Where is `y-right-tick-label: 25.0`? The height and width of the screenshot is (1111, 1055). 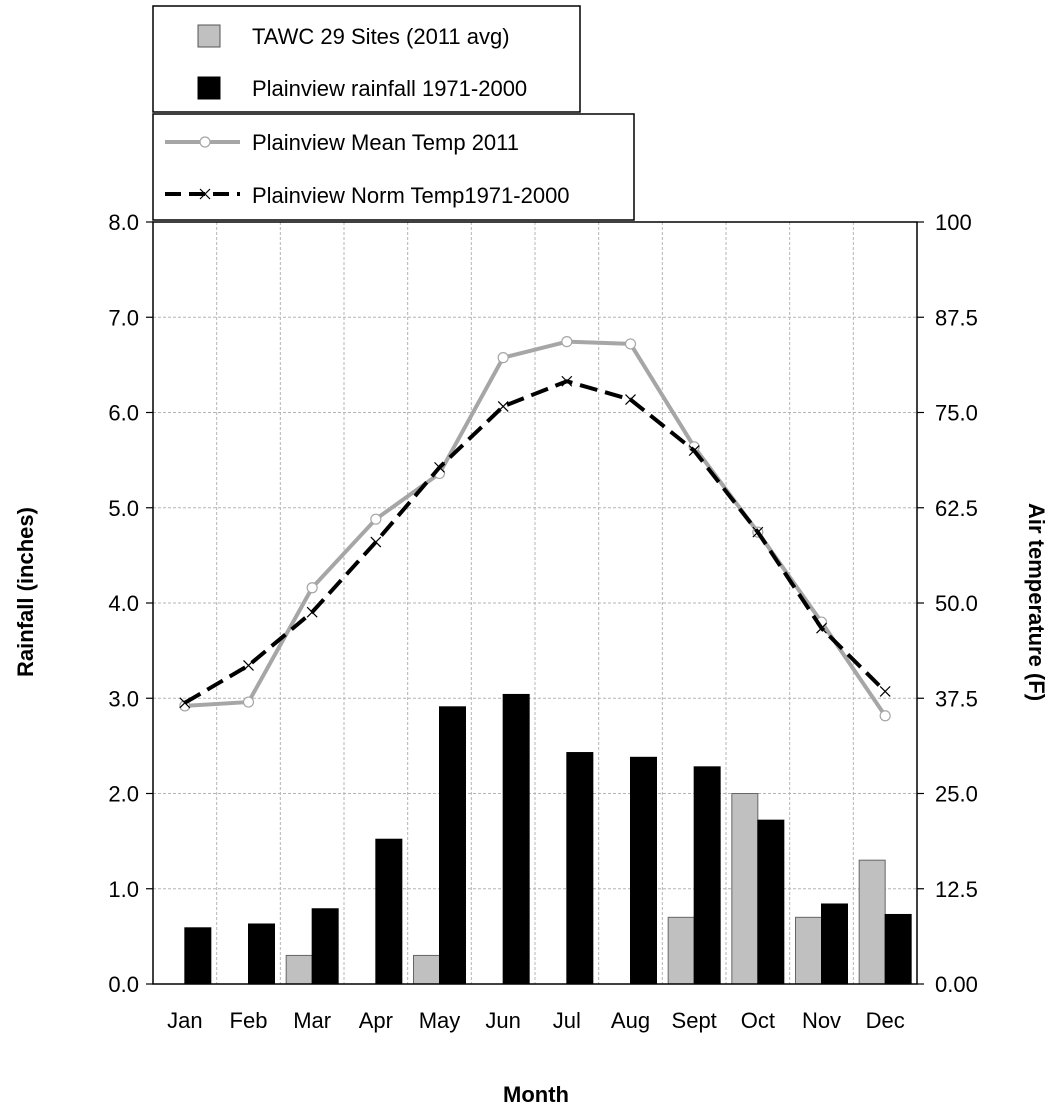 y-right-tick-label: 25.0 is located at coordinates (956, 794).